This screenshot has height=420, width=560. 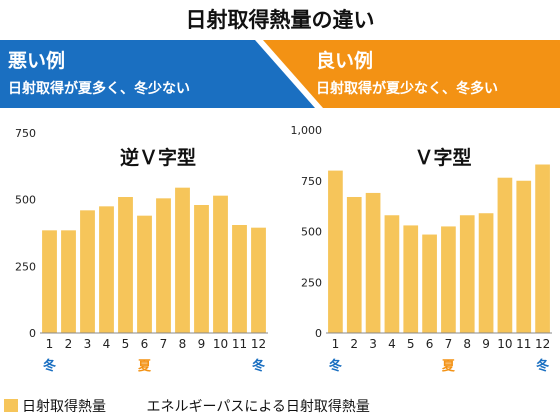 What do you see at coordinates (280, 20) in the screenshot?
I see `page-title: 日射取得熱量の違い` at bounding box center [280, 20].